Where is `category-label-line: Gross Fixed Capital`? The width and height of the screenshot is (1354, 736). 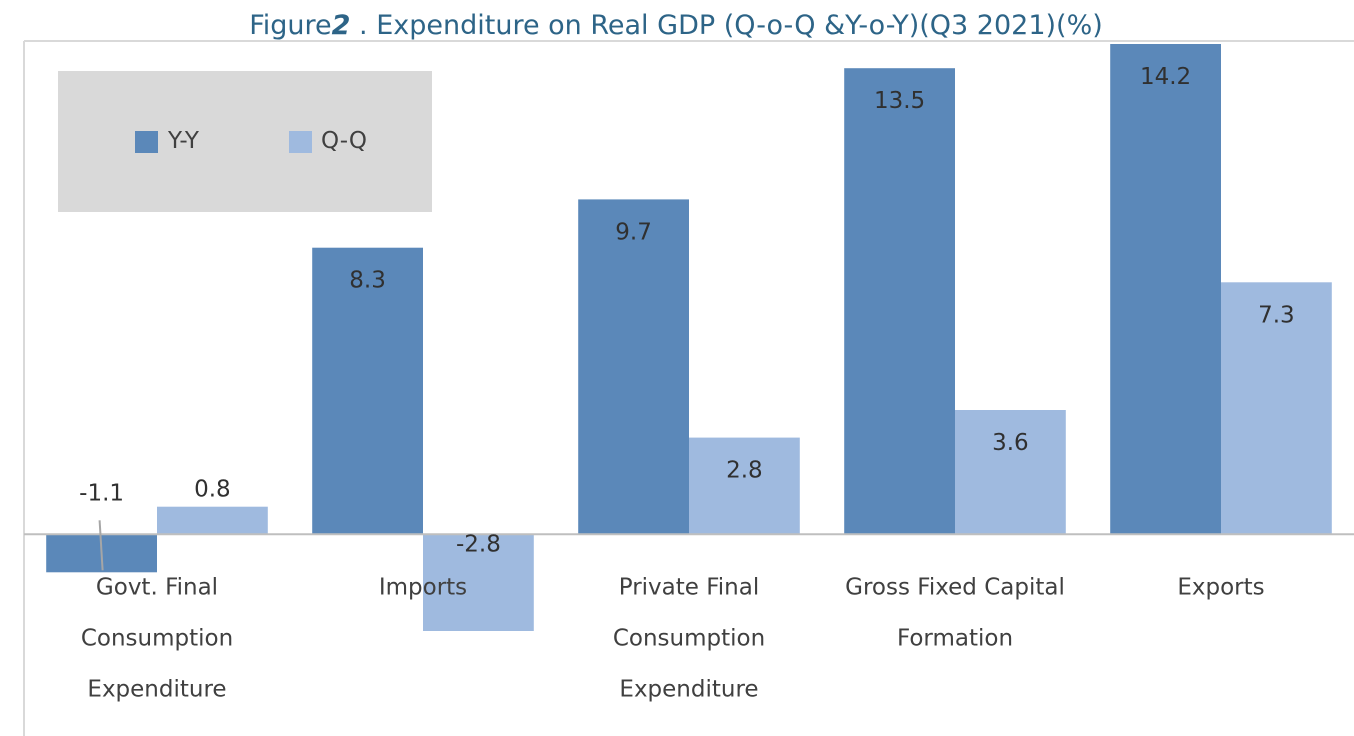
category-label-line: Gross Fixed Capital is located at coordinates (955, 587).